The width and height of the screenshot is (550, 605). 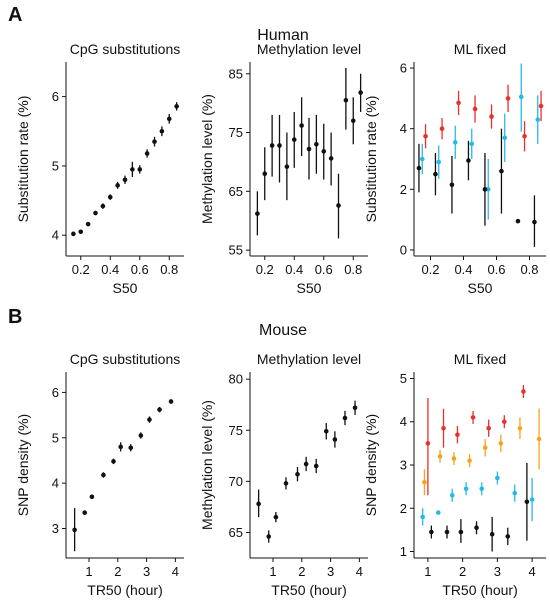 I want to click on x-tick-label-b3: 3, so click(x=497, y=571).